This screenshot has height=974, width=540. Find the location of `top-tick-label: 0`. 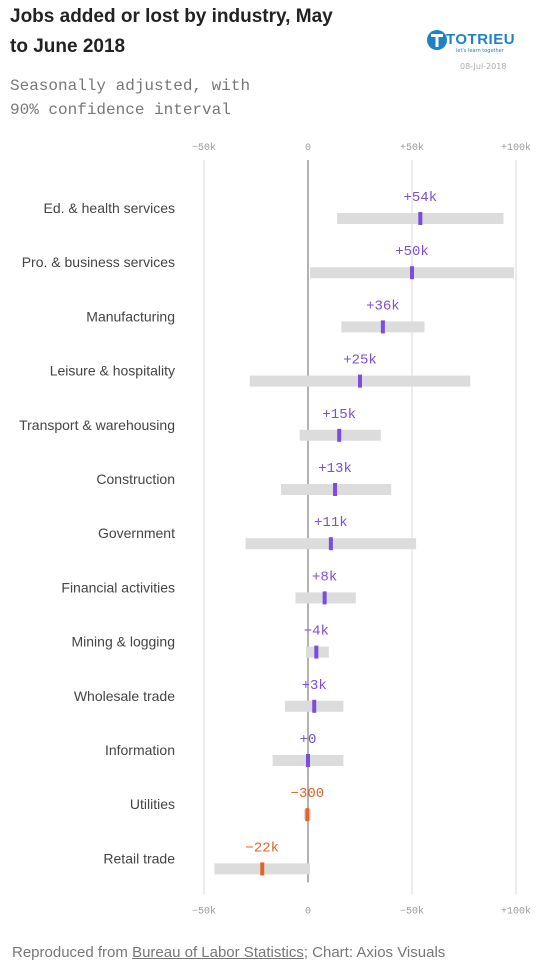

top-tick-label: 0 is located at coordinates (308, 148).